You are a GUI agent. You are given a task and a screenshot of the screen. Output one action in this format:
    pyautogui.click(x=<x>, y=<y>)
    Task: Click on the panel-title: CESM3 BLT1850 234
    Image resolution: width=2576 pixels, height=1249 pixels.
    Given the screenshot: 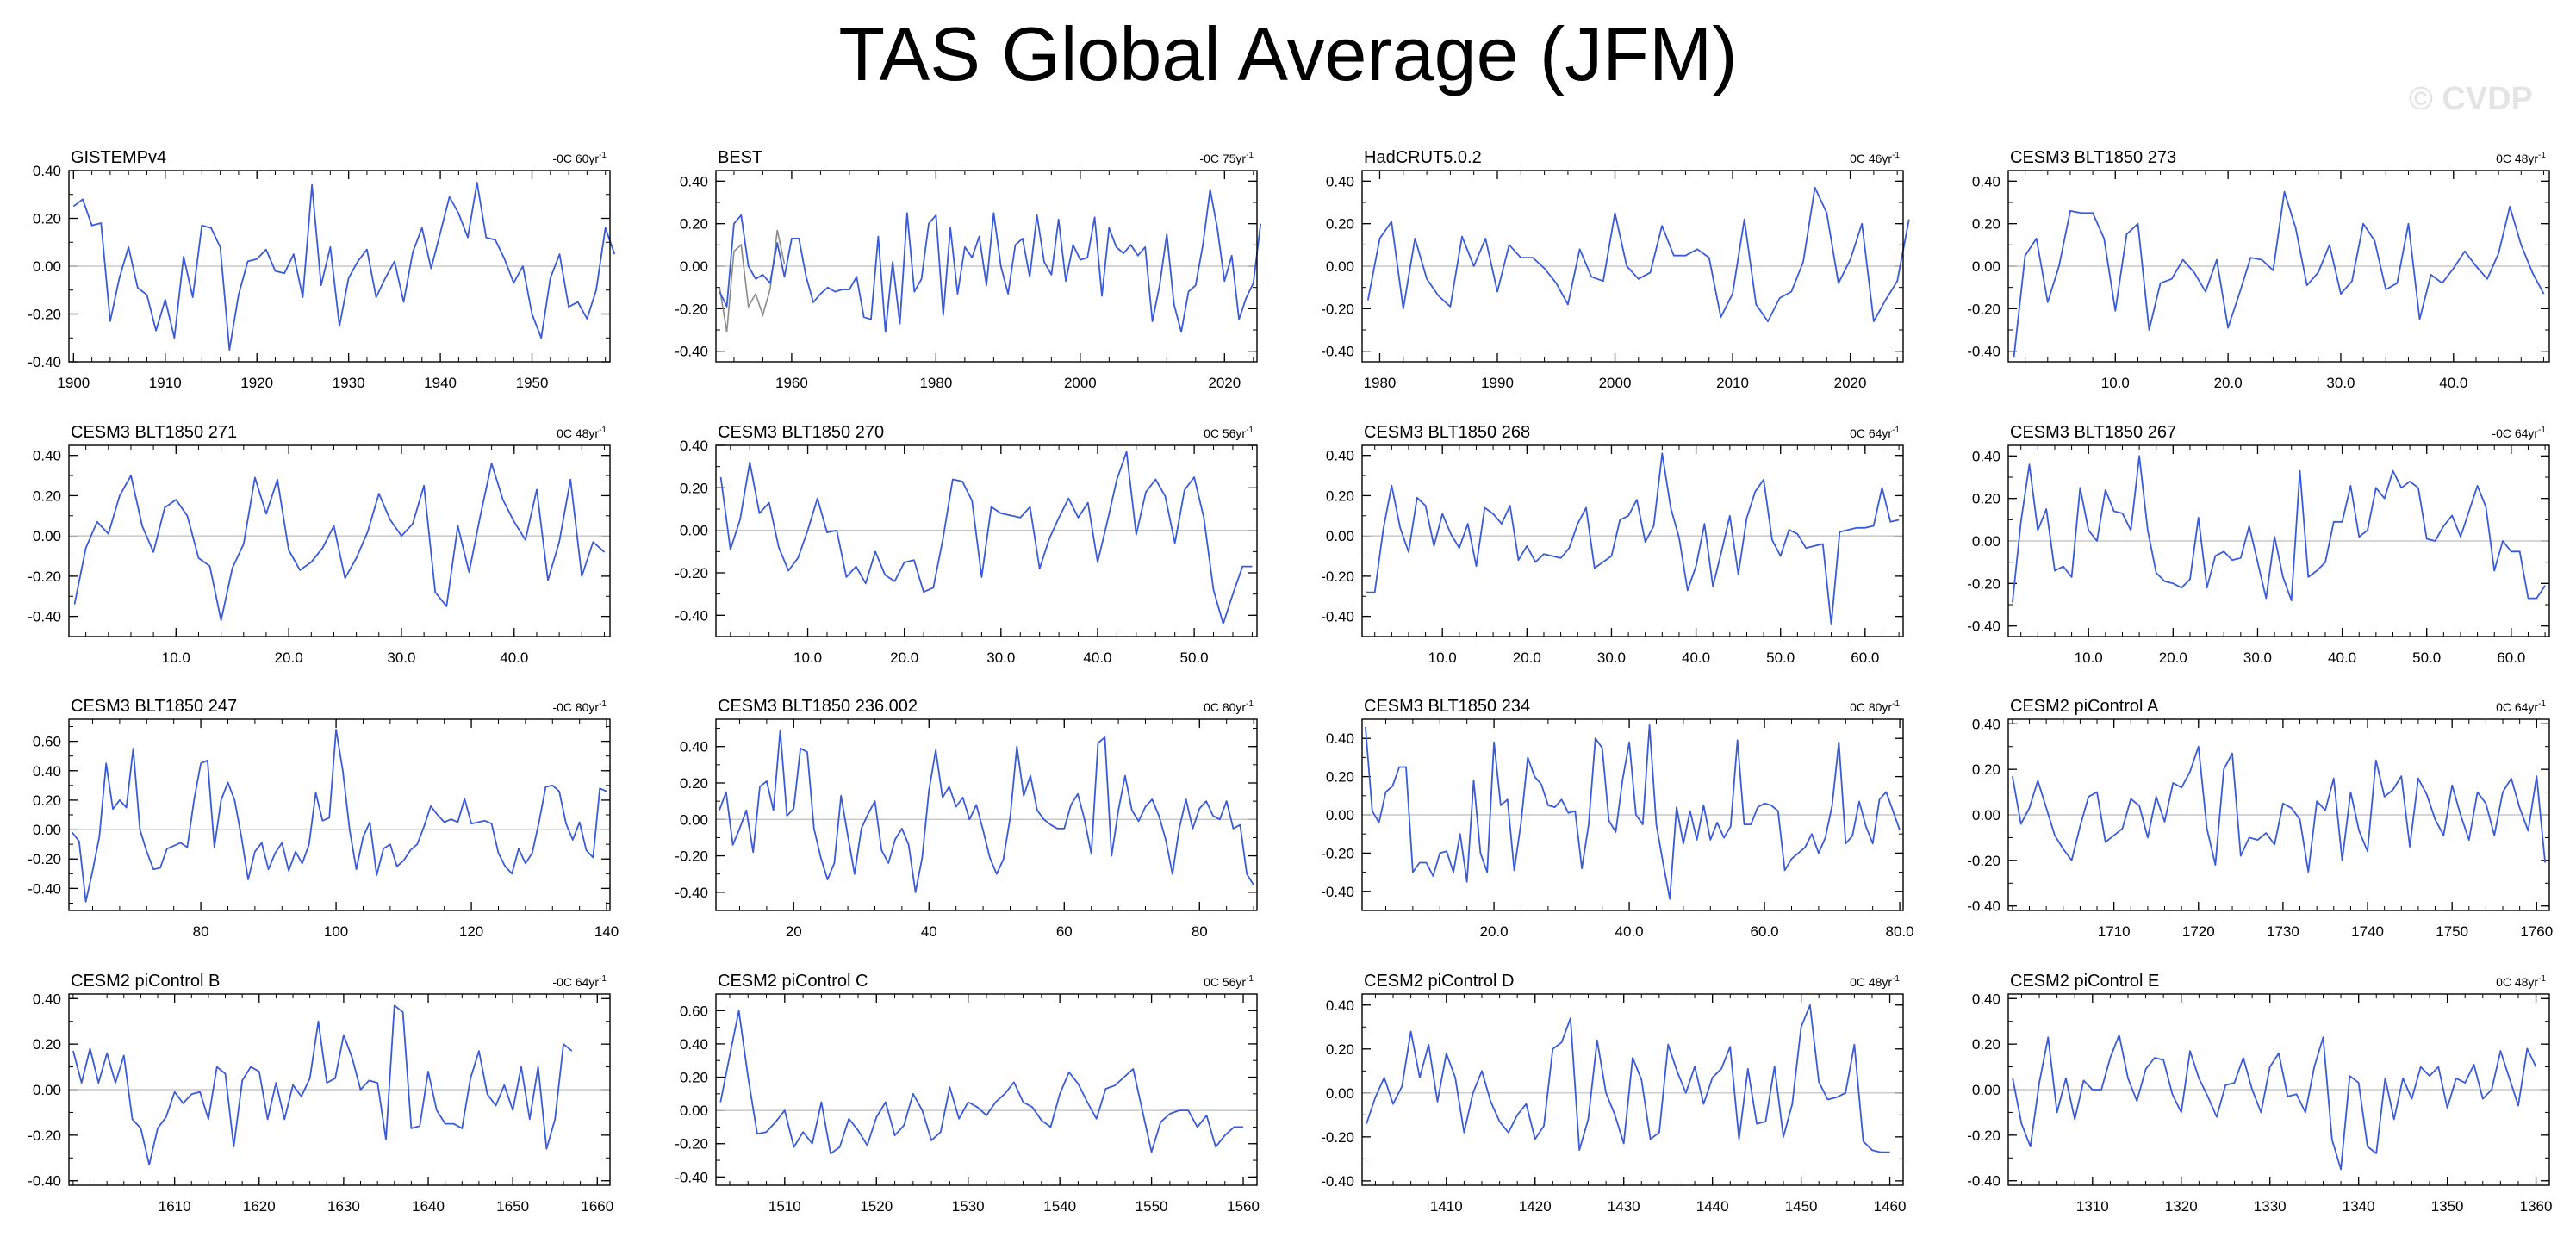 What is the action you would take?
    pyautogui.click(x=1447, y=706)
    